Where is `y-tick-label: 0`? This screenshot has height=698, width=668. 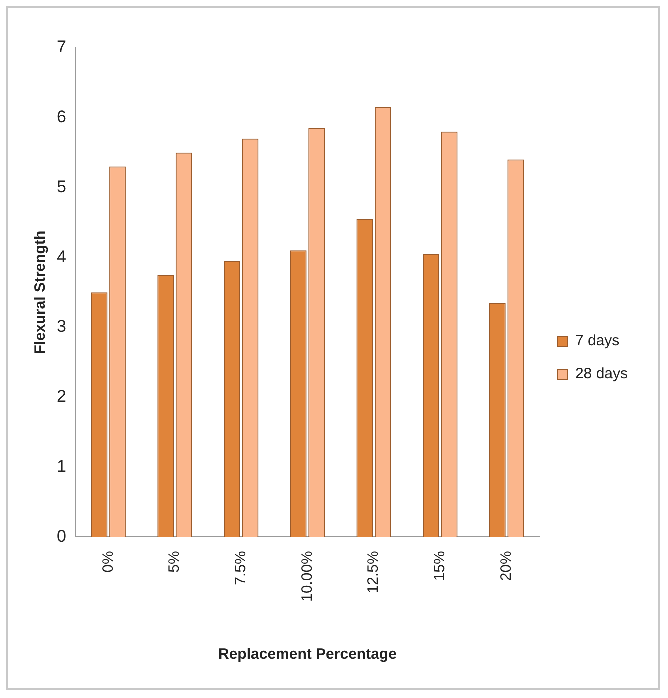
y-tick-label: 0 is located at coordinates (61, 536).